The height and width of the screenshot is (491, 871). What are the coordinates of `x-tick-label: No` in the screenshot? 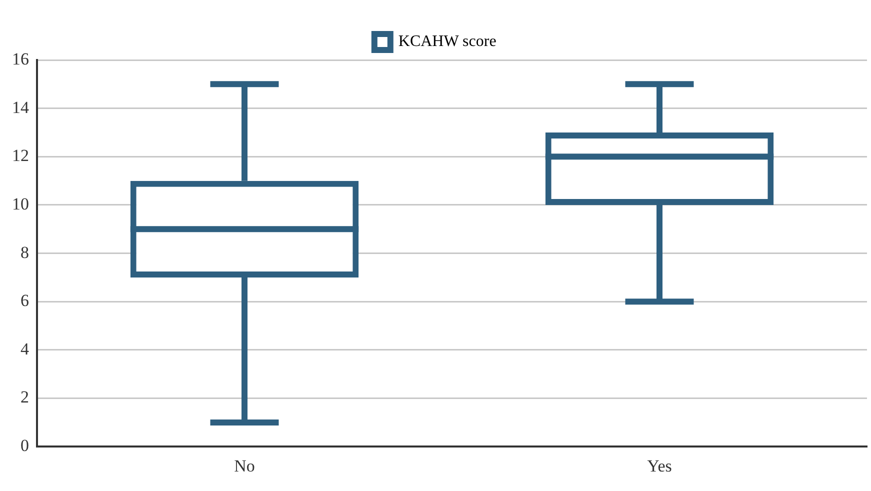 It's located at (244, 466).